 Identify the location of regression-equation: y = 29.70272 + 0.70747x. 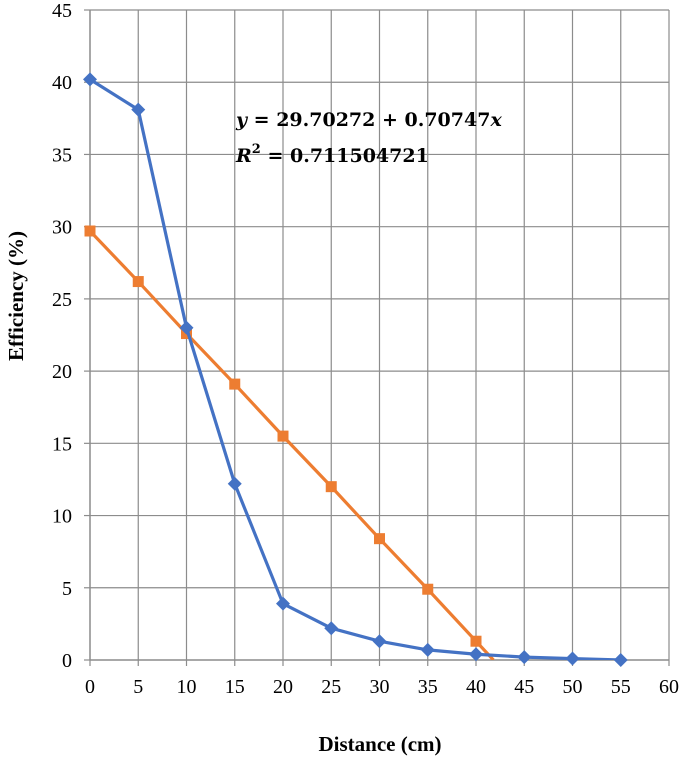
(368, 120).